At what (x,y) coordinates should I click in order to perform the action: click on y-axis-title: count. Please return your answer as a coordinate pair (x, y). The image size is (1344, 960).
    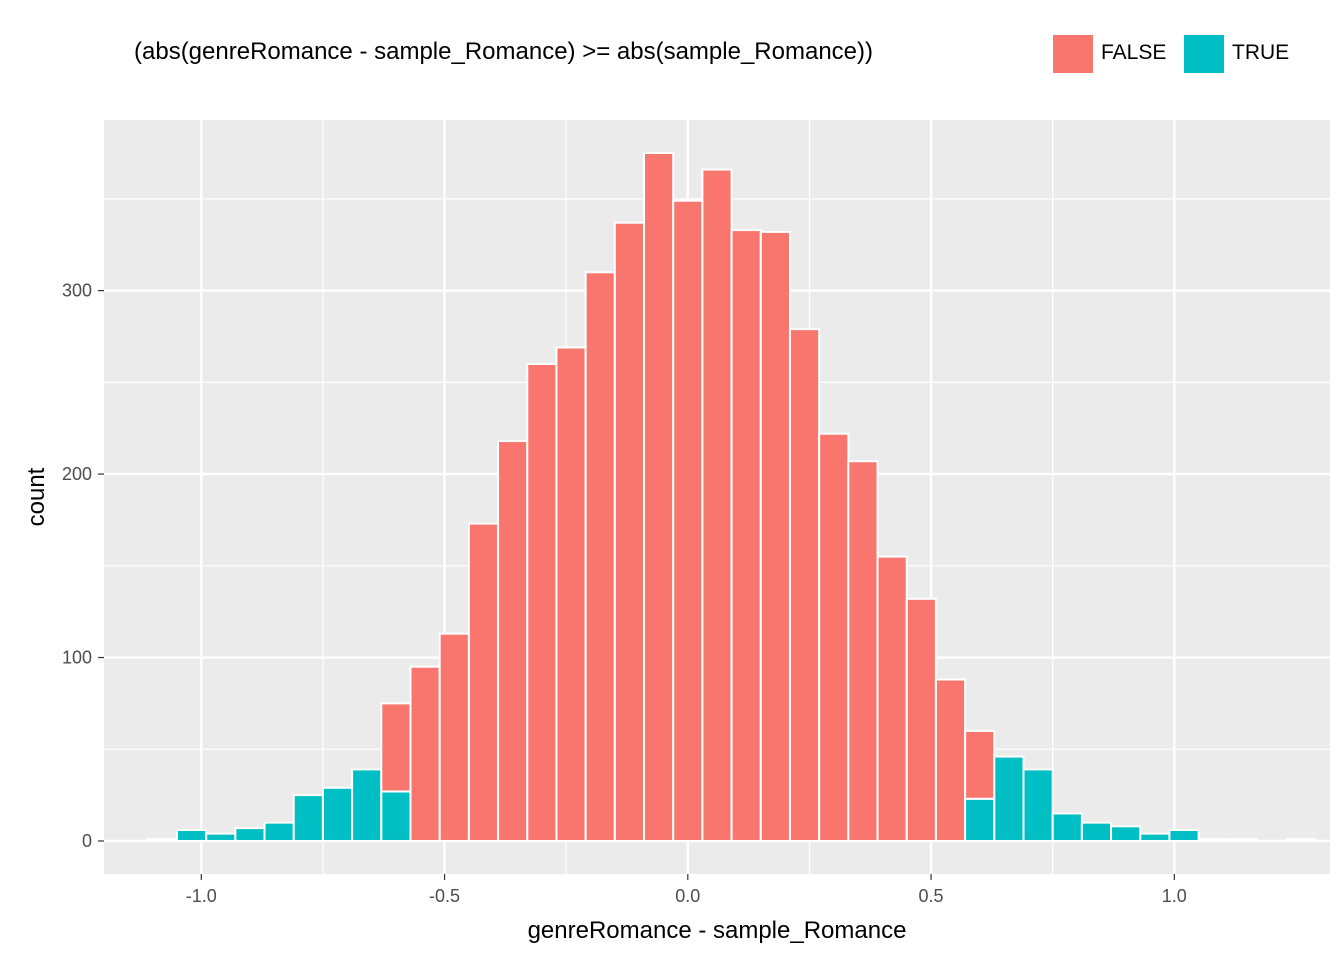
    Looking at the image, I should click on (36, 496).